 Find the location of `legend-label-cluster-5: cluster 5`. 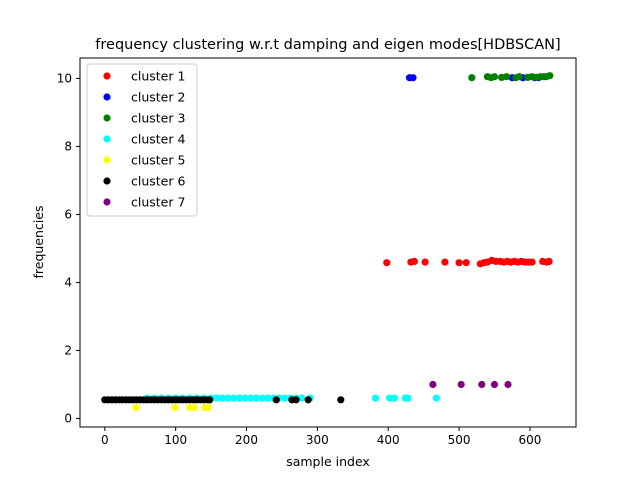

legend-label-cluster-5: cluster 5 is located at coordinates (158, 160).